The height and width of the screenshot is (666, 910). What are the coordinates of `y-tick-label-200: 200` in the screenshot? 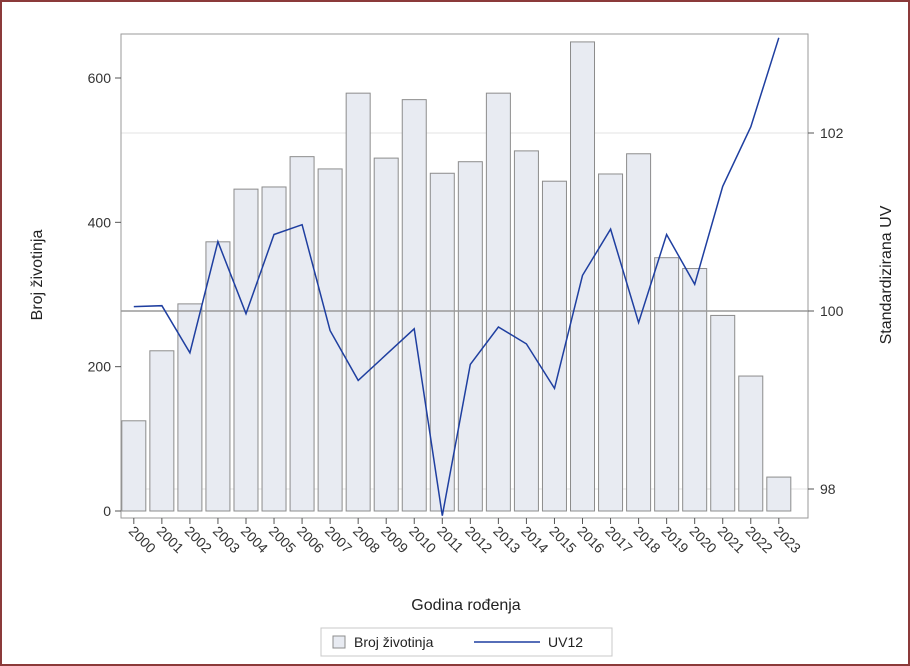 It's located at (100, 367).